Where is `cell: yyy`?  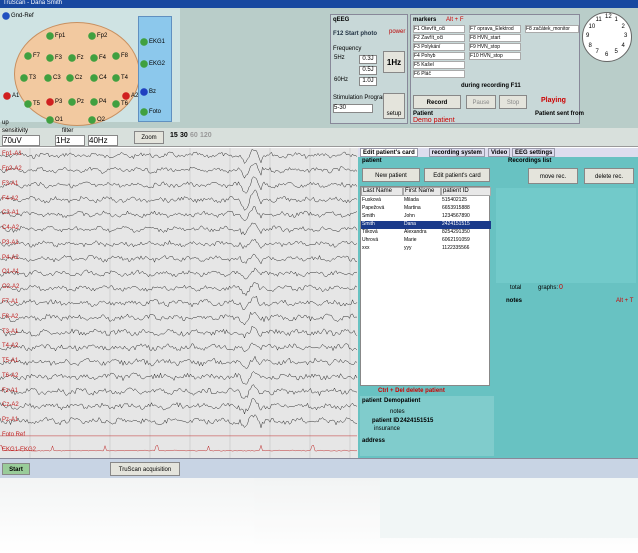
cell: yyy is located at coordinates (408, 248).